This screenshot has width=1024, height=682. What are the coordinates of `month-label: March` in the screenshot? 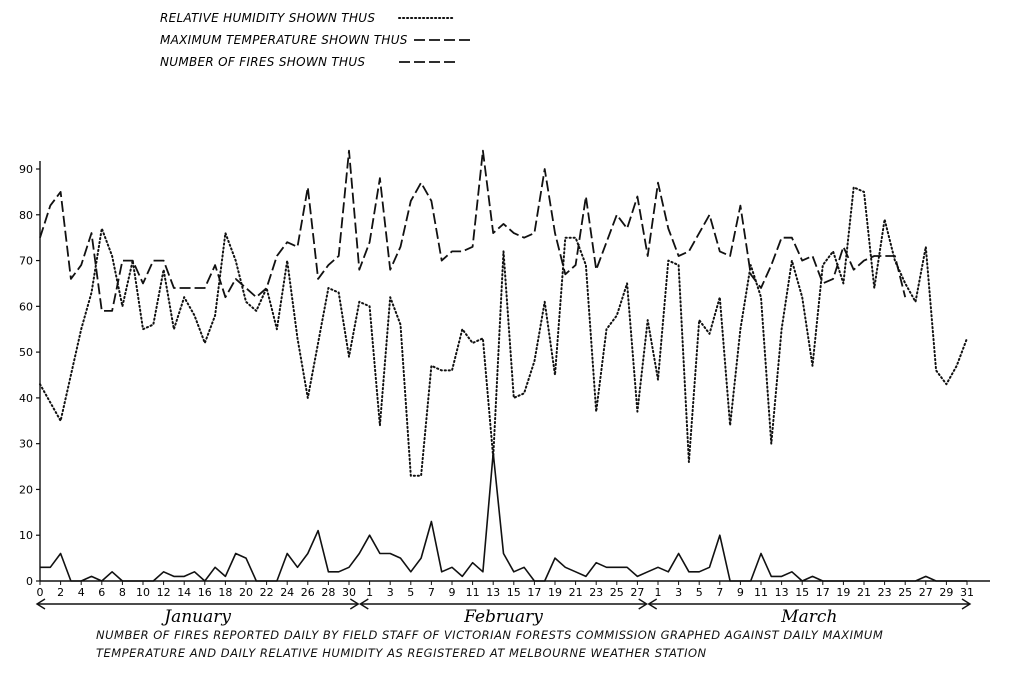 It's located at (808, 617).